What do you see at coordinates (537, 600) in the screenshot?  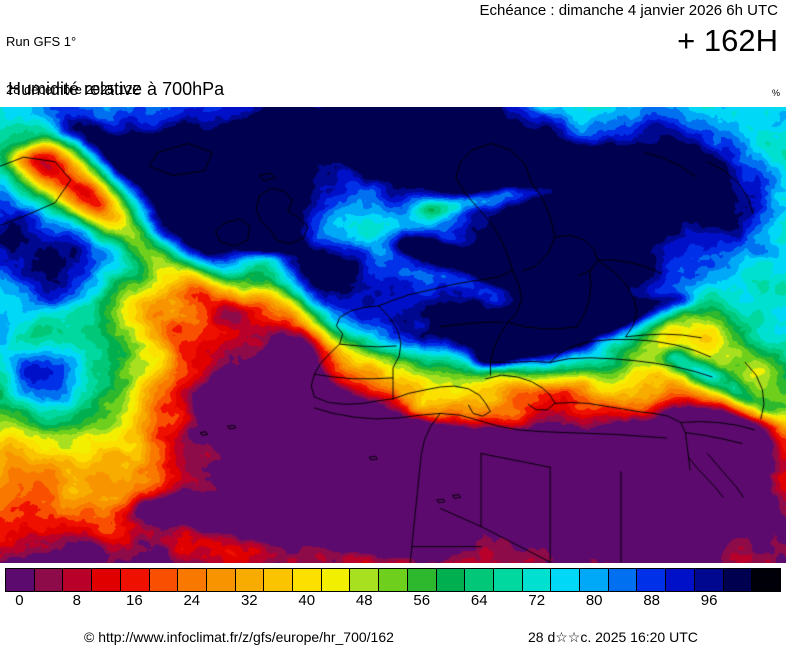 I see `color-scale-tick-label: 72` at bounding box center [537, 600].